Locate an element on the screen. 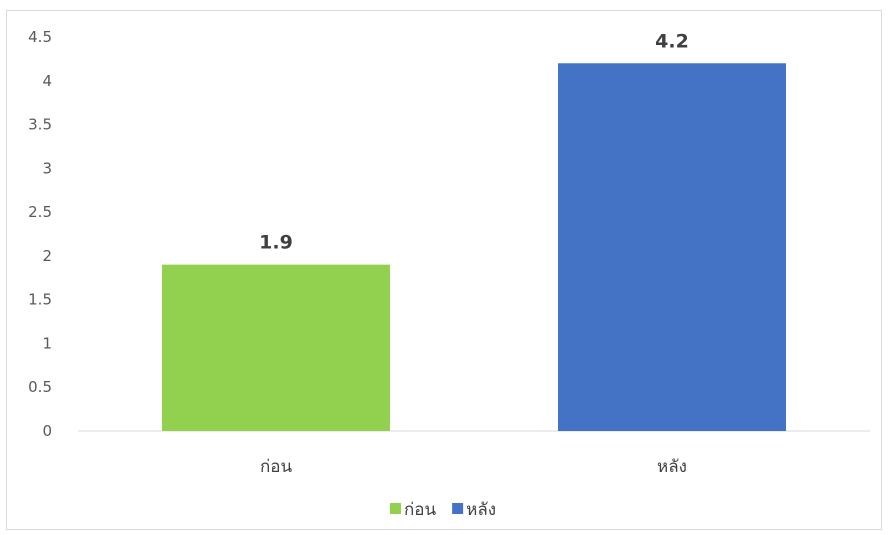 This screenshot has height=535, width=888. y-tick-label: 4 is located at coordinates (47, 81).